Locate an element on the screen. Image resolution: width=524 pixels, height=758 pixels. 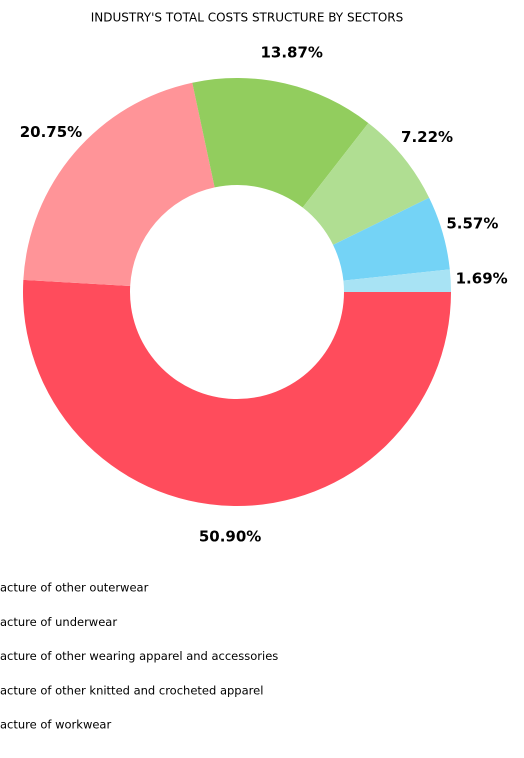
value-label: 1.69% is located at coordinates (482, 278).